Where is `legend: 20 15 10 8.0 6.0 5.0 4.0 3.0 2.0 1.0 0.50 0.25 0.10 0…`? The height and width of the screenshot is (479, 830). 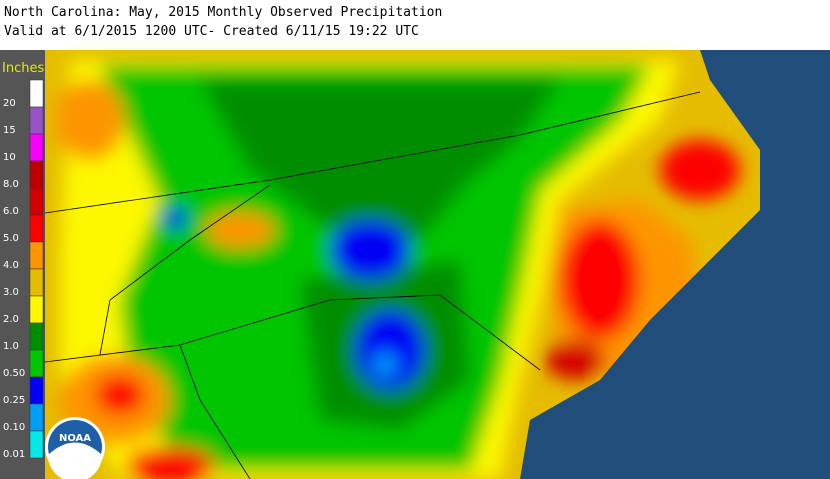 legend: 20 15 10 8.0 6.0 5.0 4.0 3.0 2.0 1.0 0.50 0.25 0.10 0… is located at coordinates (23, 269).